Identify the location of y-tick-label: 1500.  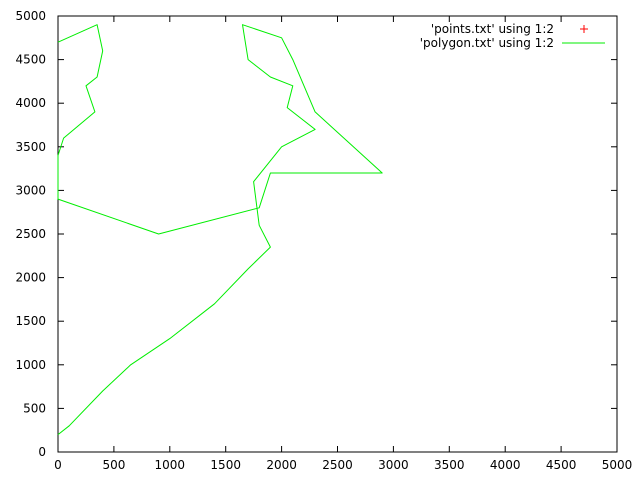
(30, 321).